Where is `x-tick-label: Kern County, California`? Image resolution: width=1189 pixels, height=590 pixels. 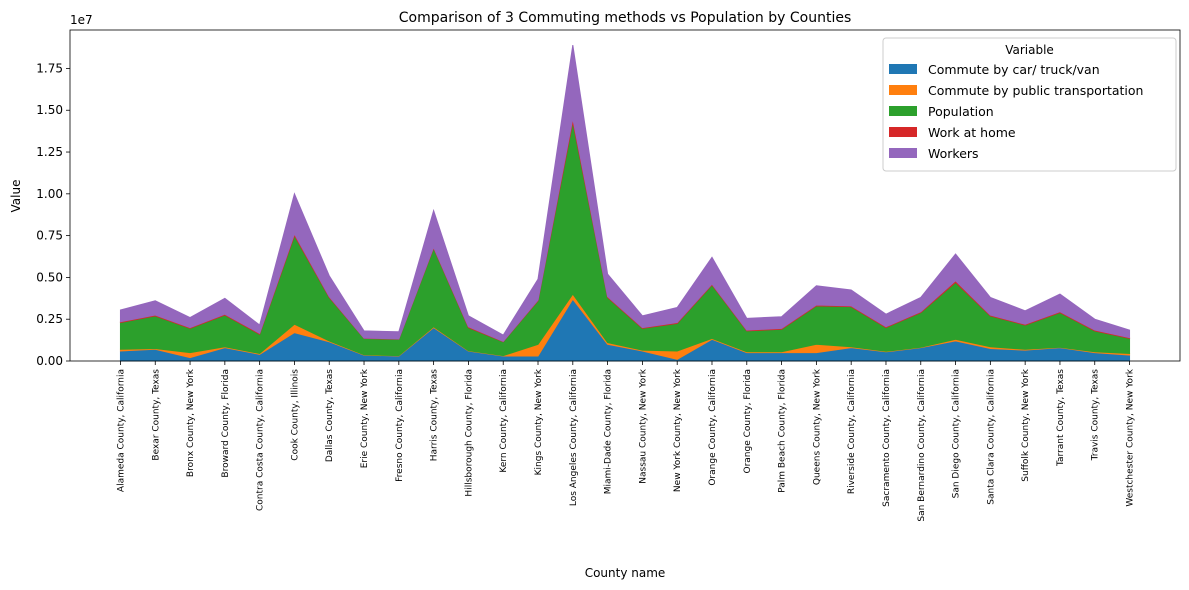
x-tick-label: Kern County, California is located at coordinates (504, 421).